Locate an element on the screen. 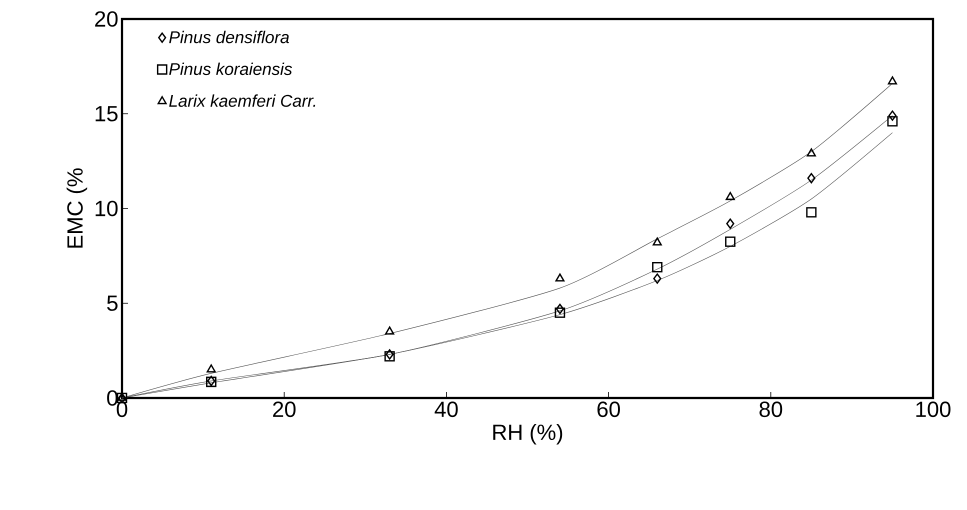 The image size is (967, 510). legend-label: Pinus koraiensis is located at coordinates (230, 69).